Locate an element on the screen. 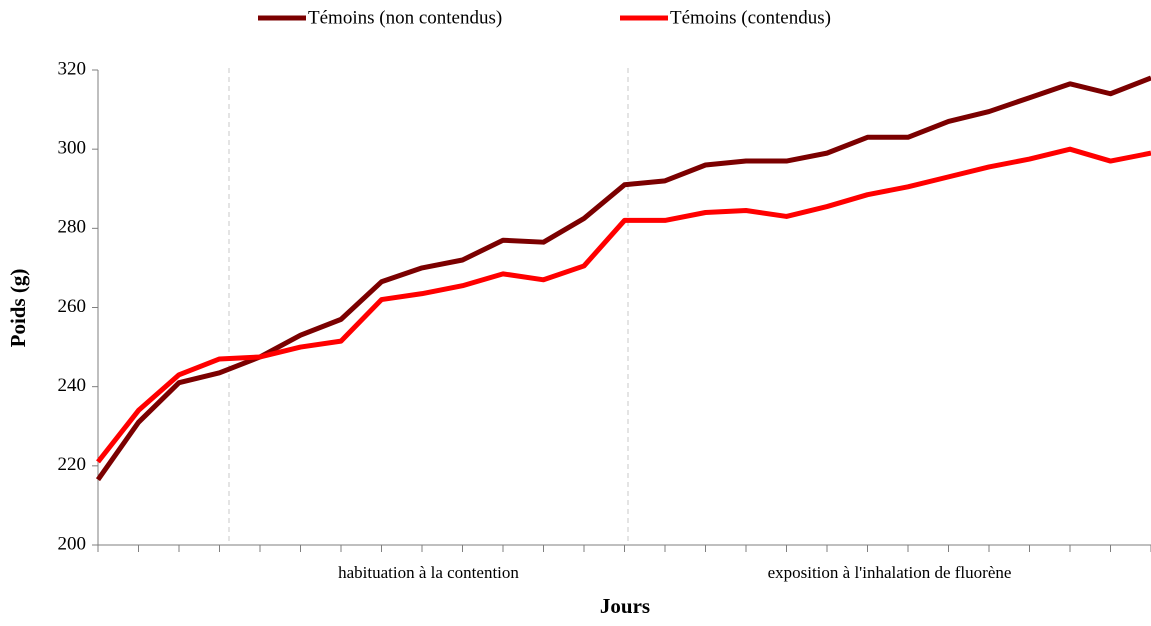 Image resolution: width=1151 pixels, height=626 pixels. group-label: habituation à la contention is located at coordinates (428, 572).